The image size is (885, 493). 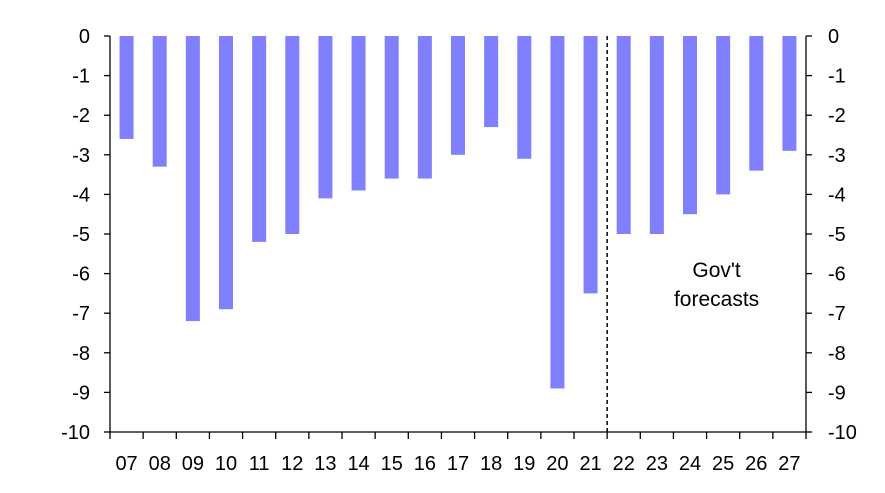 I want to click on x-tick-label-21: 21, so click(x=590, y=464).